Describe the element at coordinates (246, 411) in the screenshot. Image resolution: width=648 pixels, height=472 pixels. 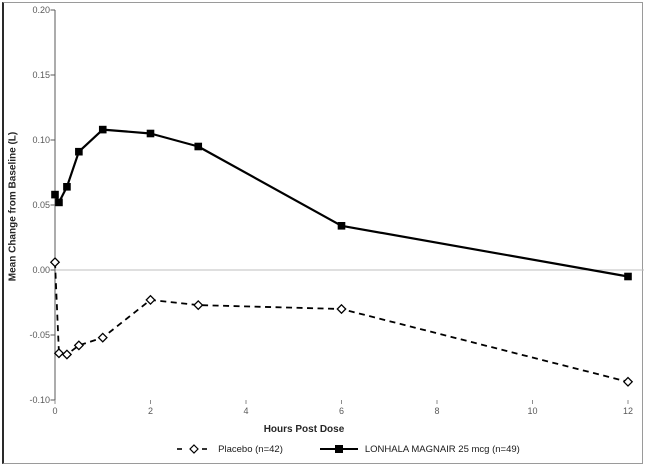
I see `x-tick-label: 4` at that location.